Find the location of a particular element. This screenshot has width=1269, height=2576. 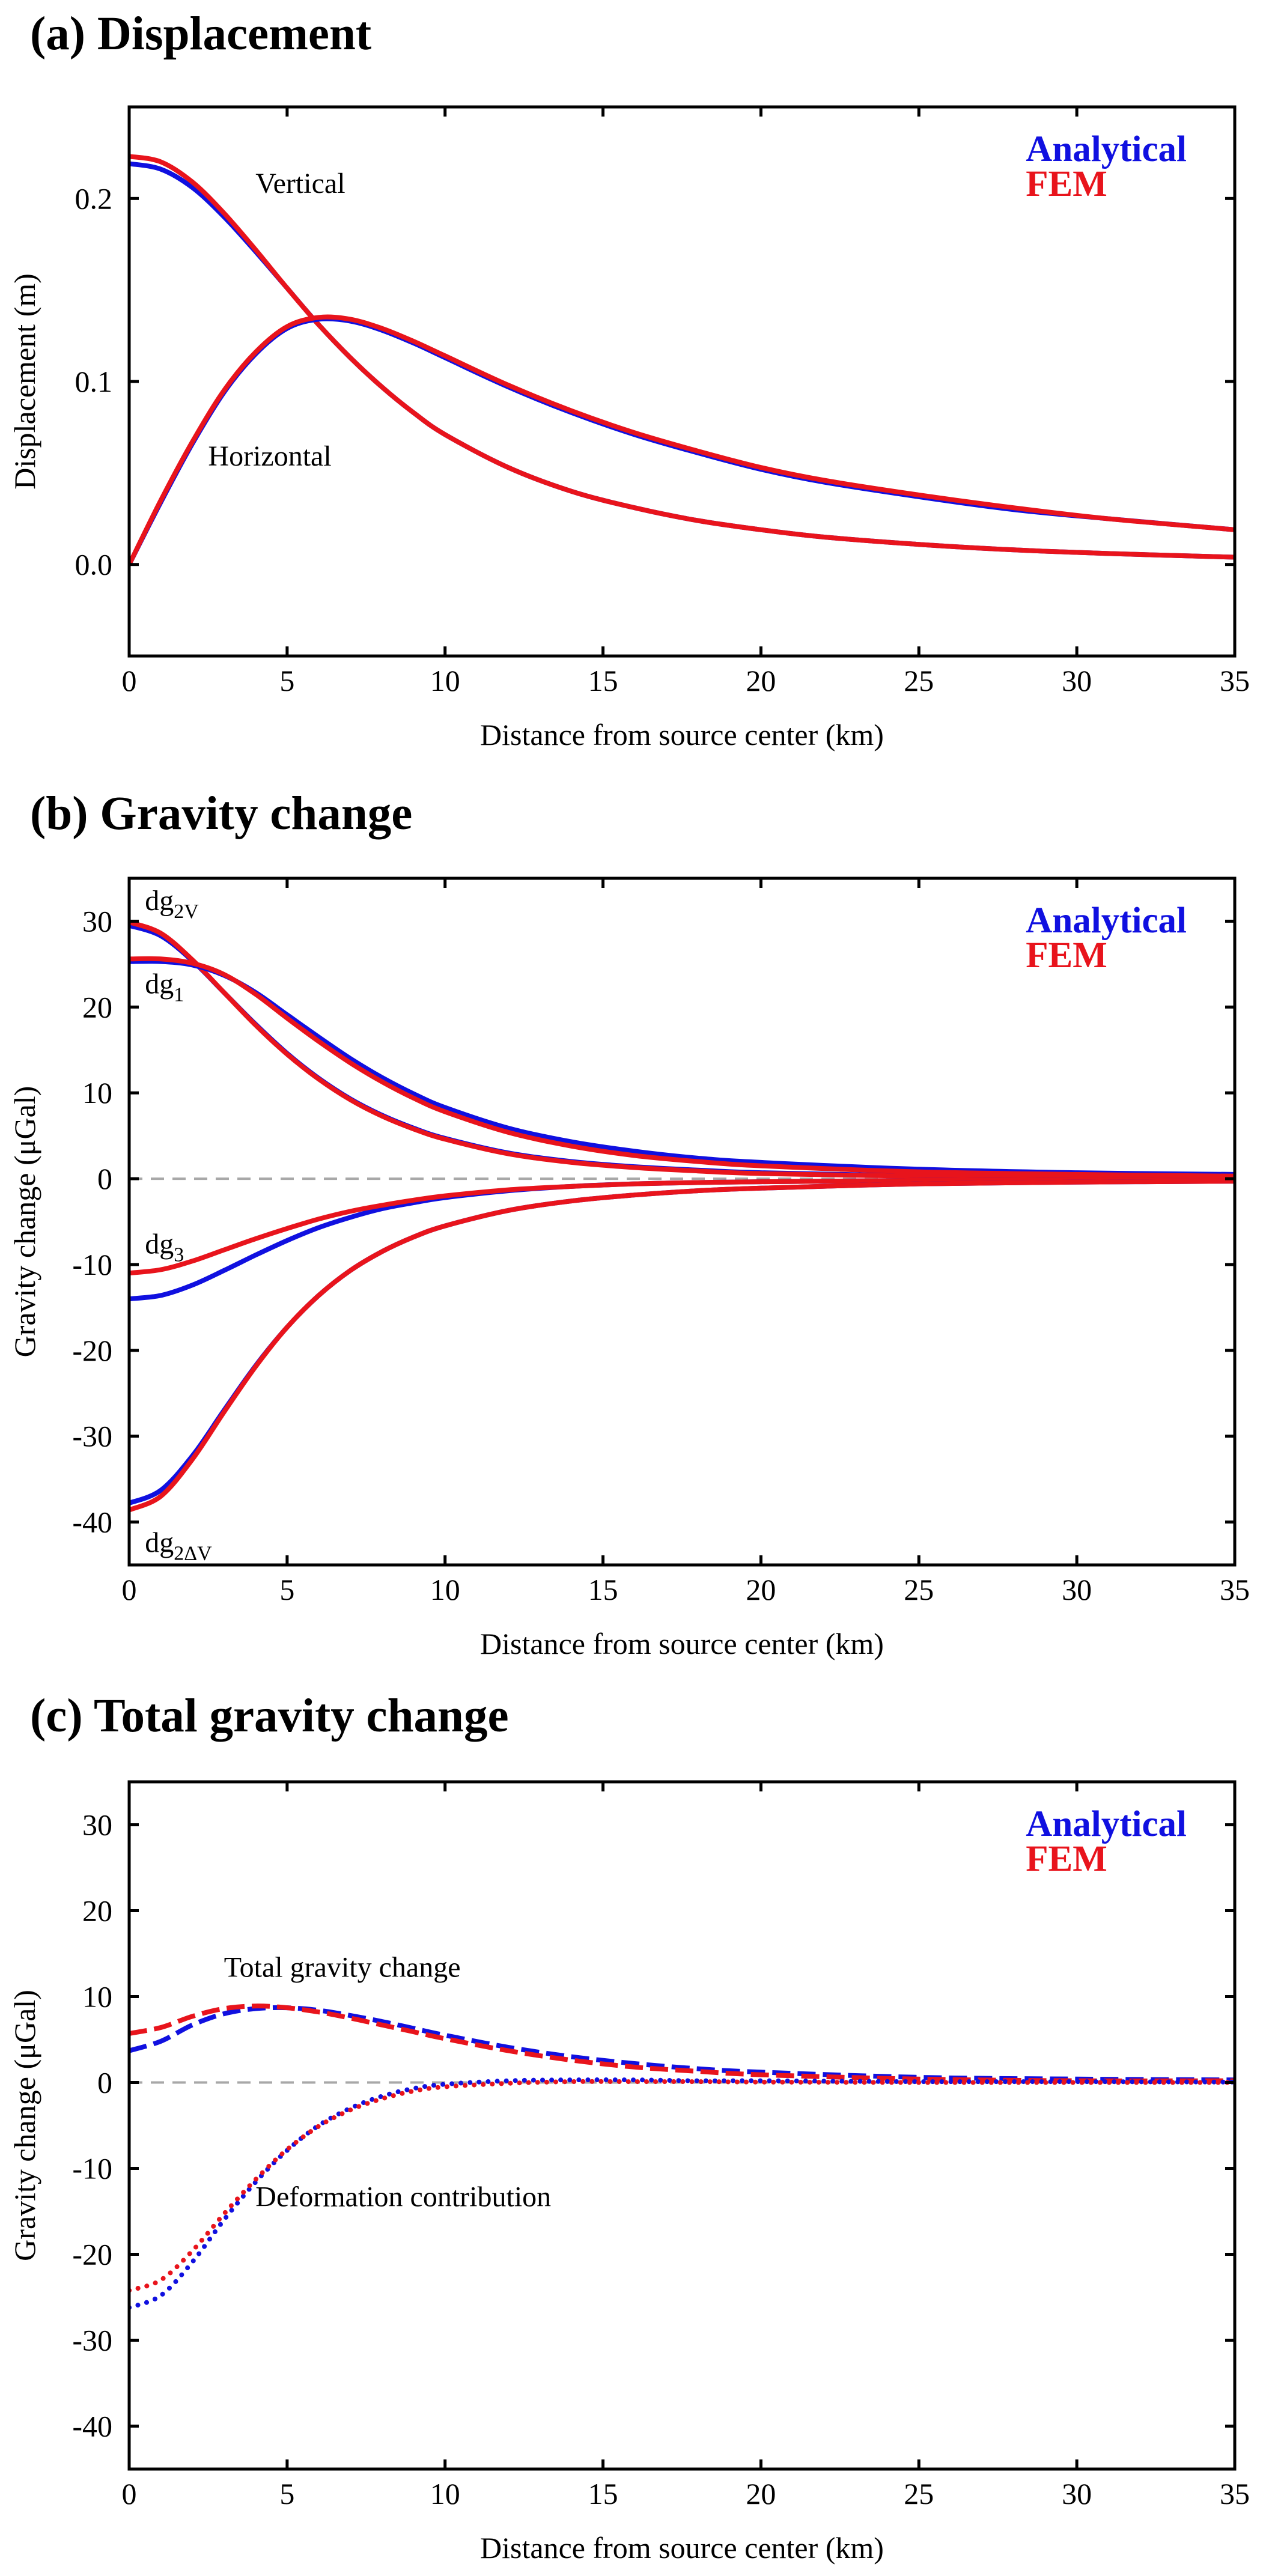

series-line-vertical-analytical is located at coordinates (682, 360).